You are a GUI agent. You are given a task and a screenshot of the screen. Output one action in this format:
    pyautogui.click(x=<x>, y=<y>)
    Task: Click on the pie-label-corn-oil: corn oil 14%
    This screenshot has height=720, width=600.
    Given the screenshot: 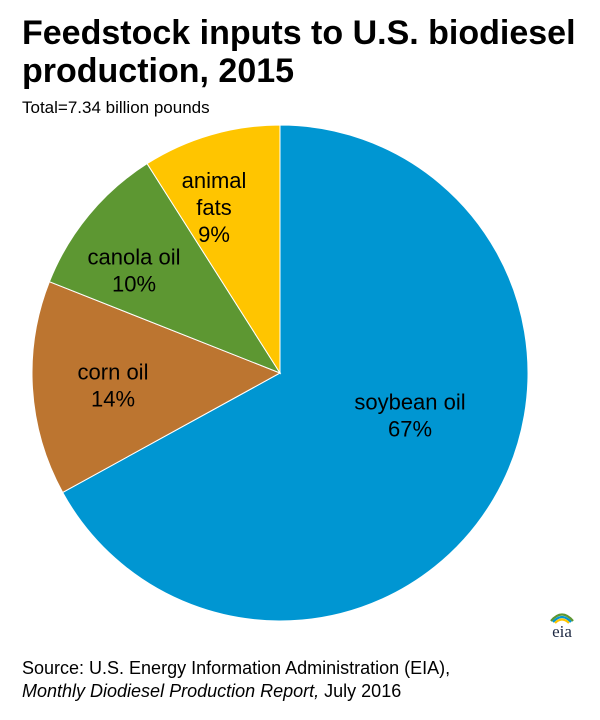 What is the action you would take?
    pyautogui.click(x=113, y=386)
    